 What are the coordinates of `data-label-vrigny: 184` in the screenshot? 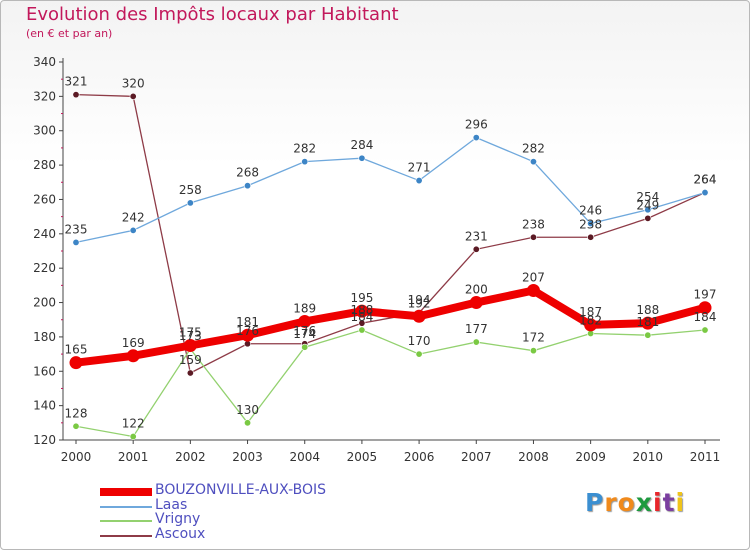 It's located at (705, 317).